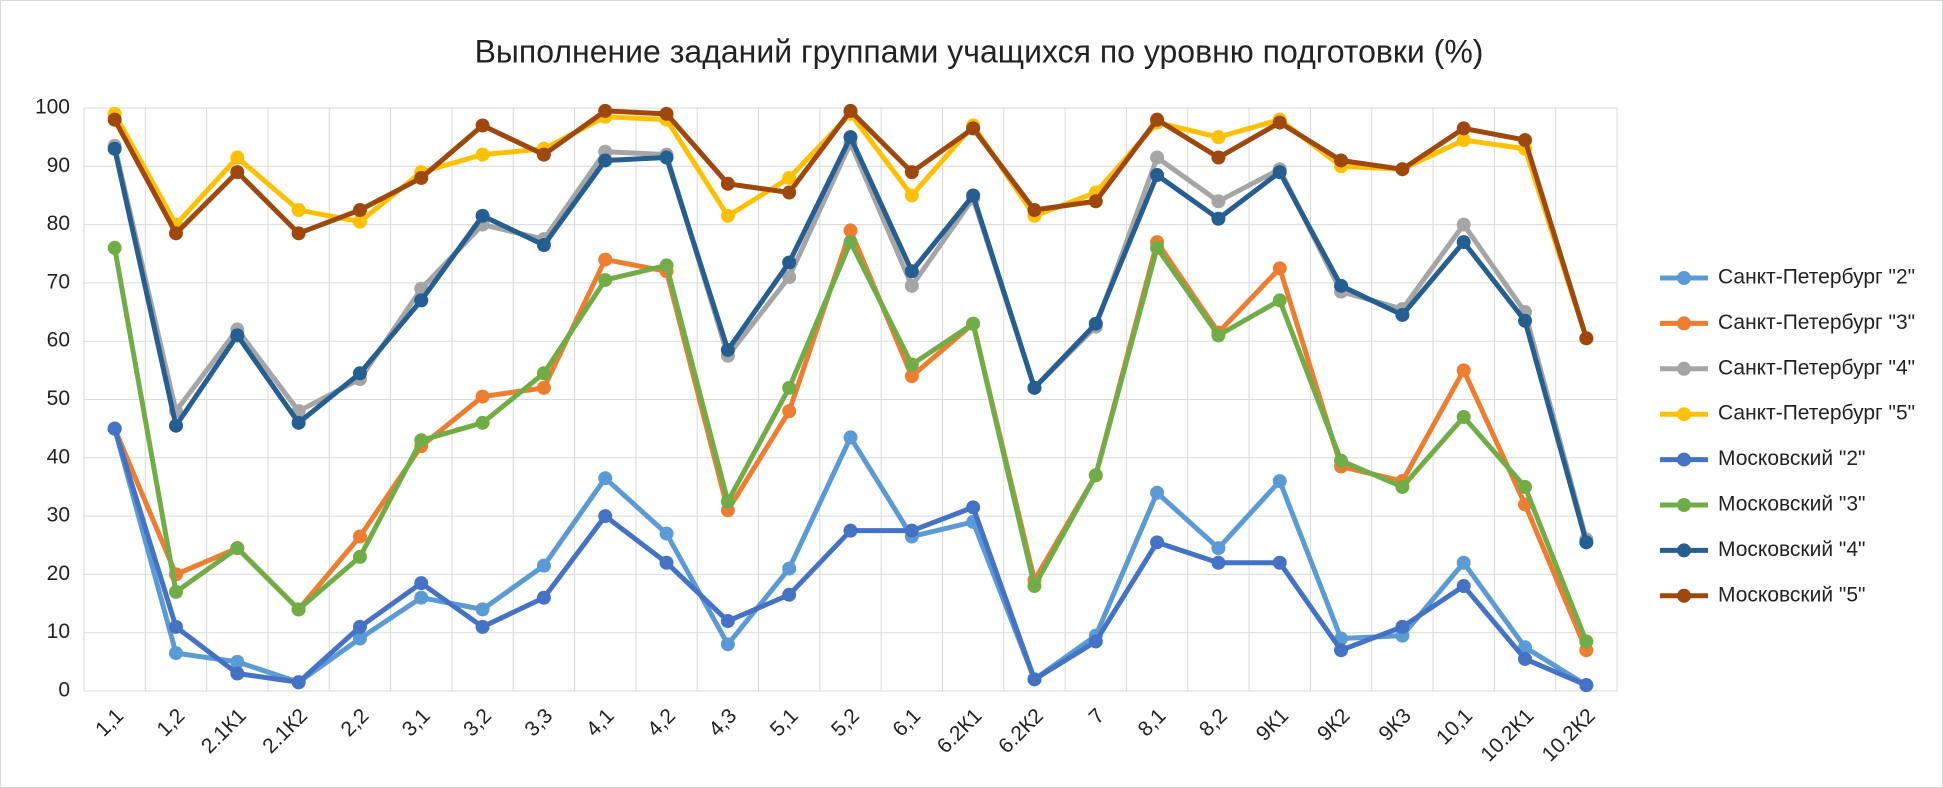 The image size is (1943, 788). What do you see at coordinates (58, 631) in the screenshot?
I see `y-tick-label: 10` at bounding box center [58, 631].